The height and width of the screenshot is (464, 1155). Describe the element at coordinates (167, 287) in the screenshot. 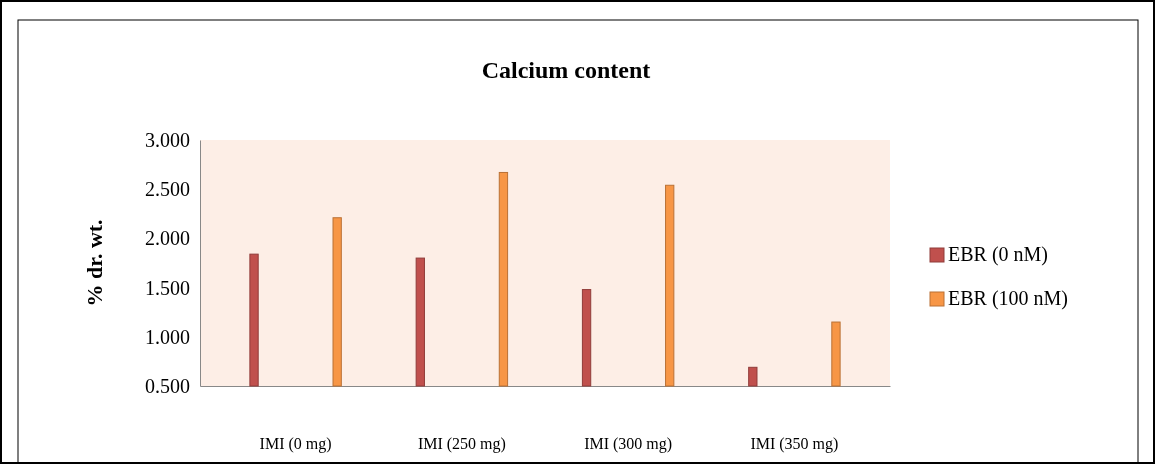

I see `y-tick-label: 1.500` at that location.